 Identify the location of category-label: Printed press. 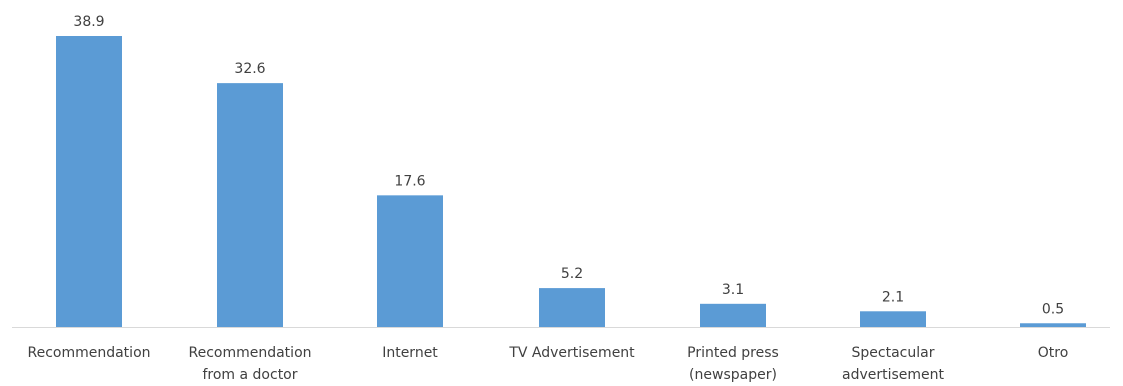
(733, 353).